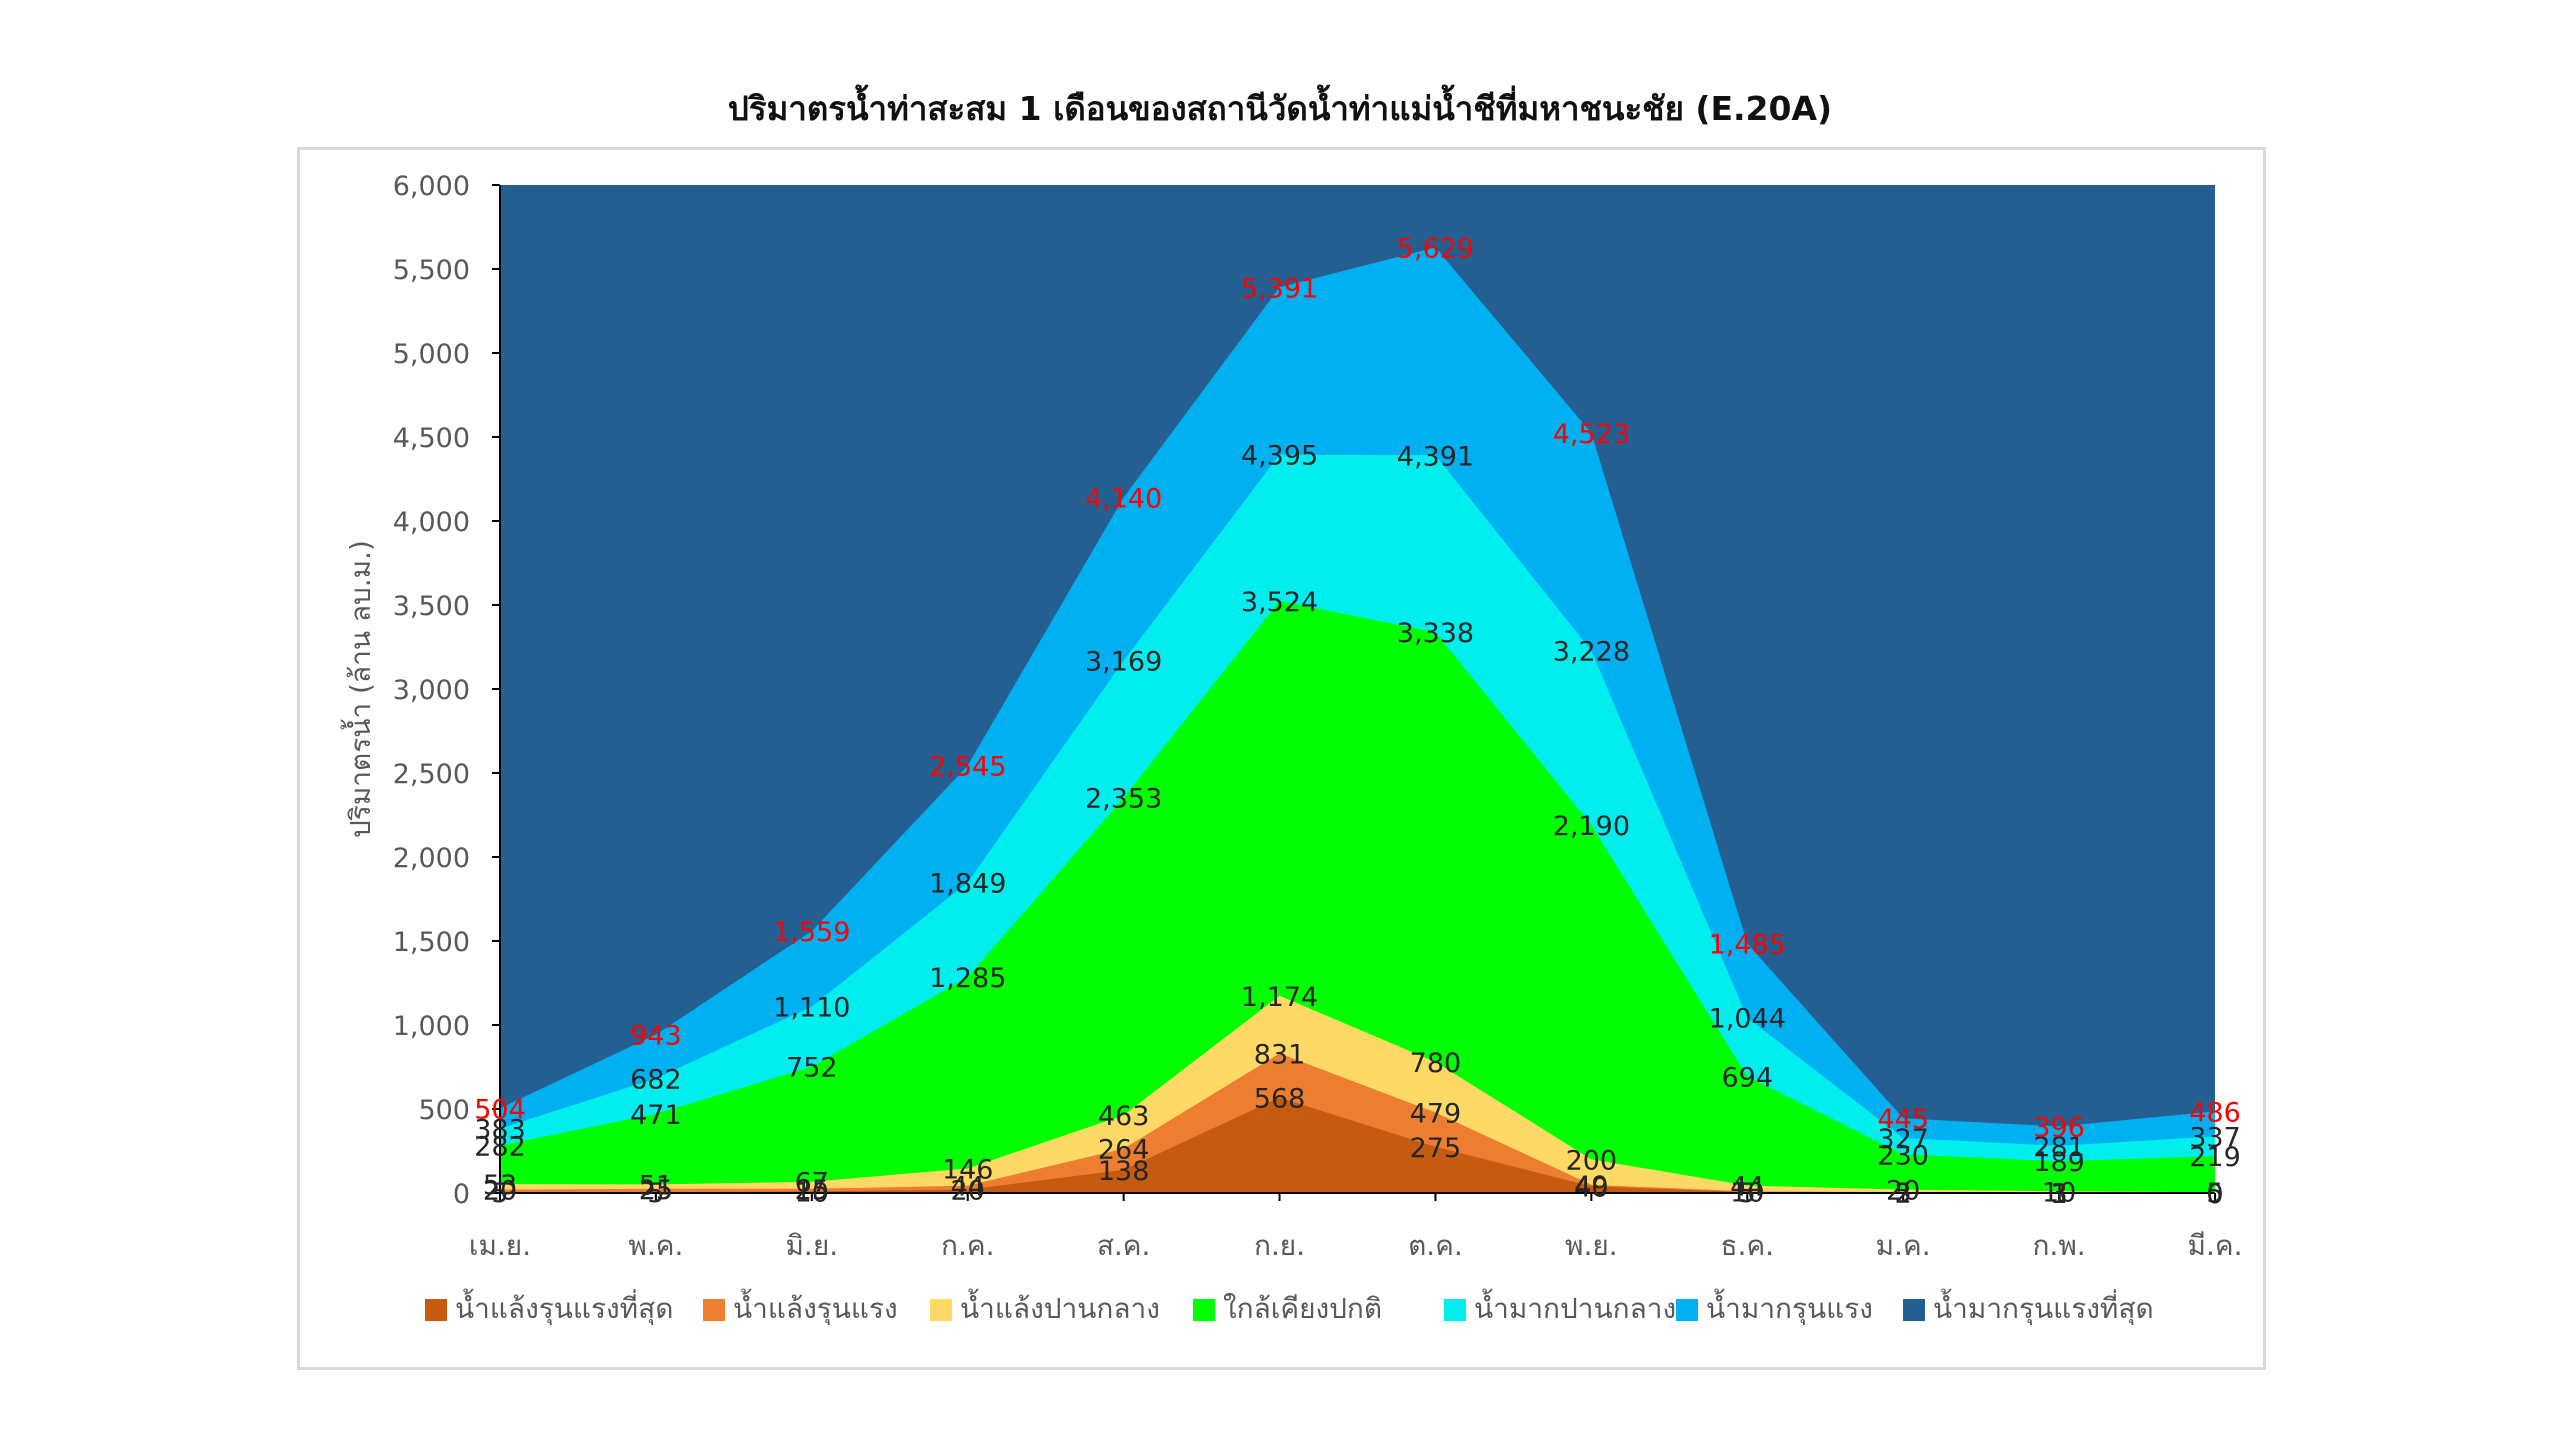 The image size is (2560, 1440). I want to click on data-label: 694, so click(1747, 1077).